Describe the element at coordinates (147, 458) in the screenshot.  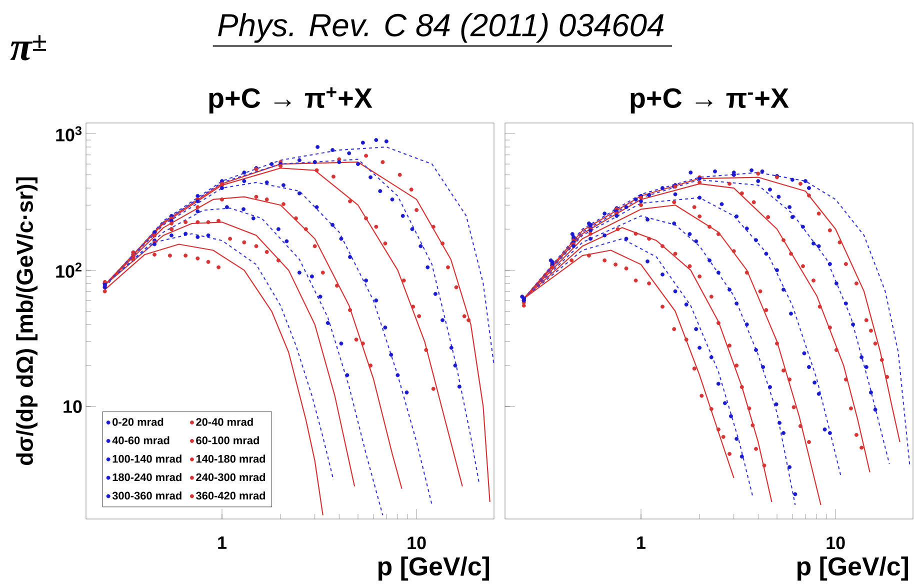
I see `legend-label: 100-140 mrad` at that location.